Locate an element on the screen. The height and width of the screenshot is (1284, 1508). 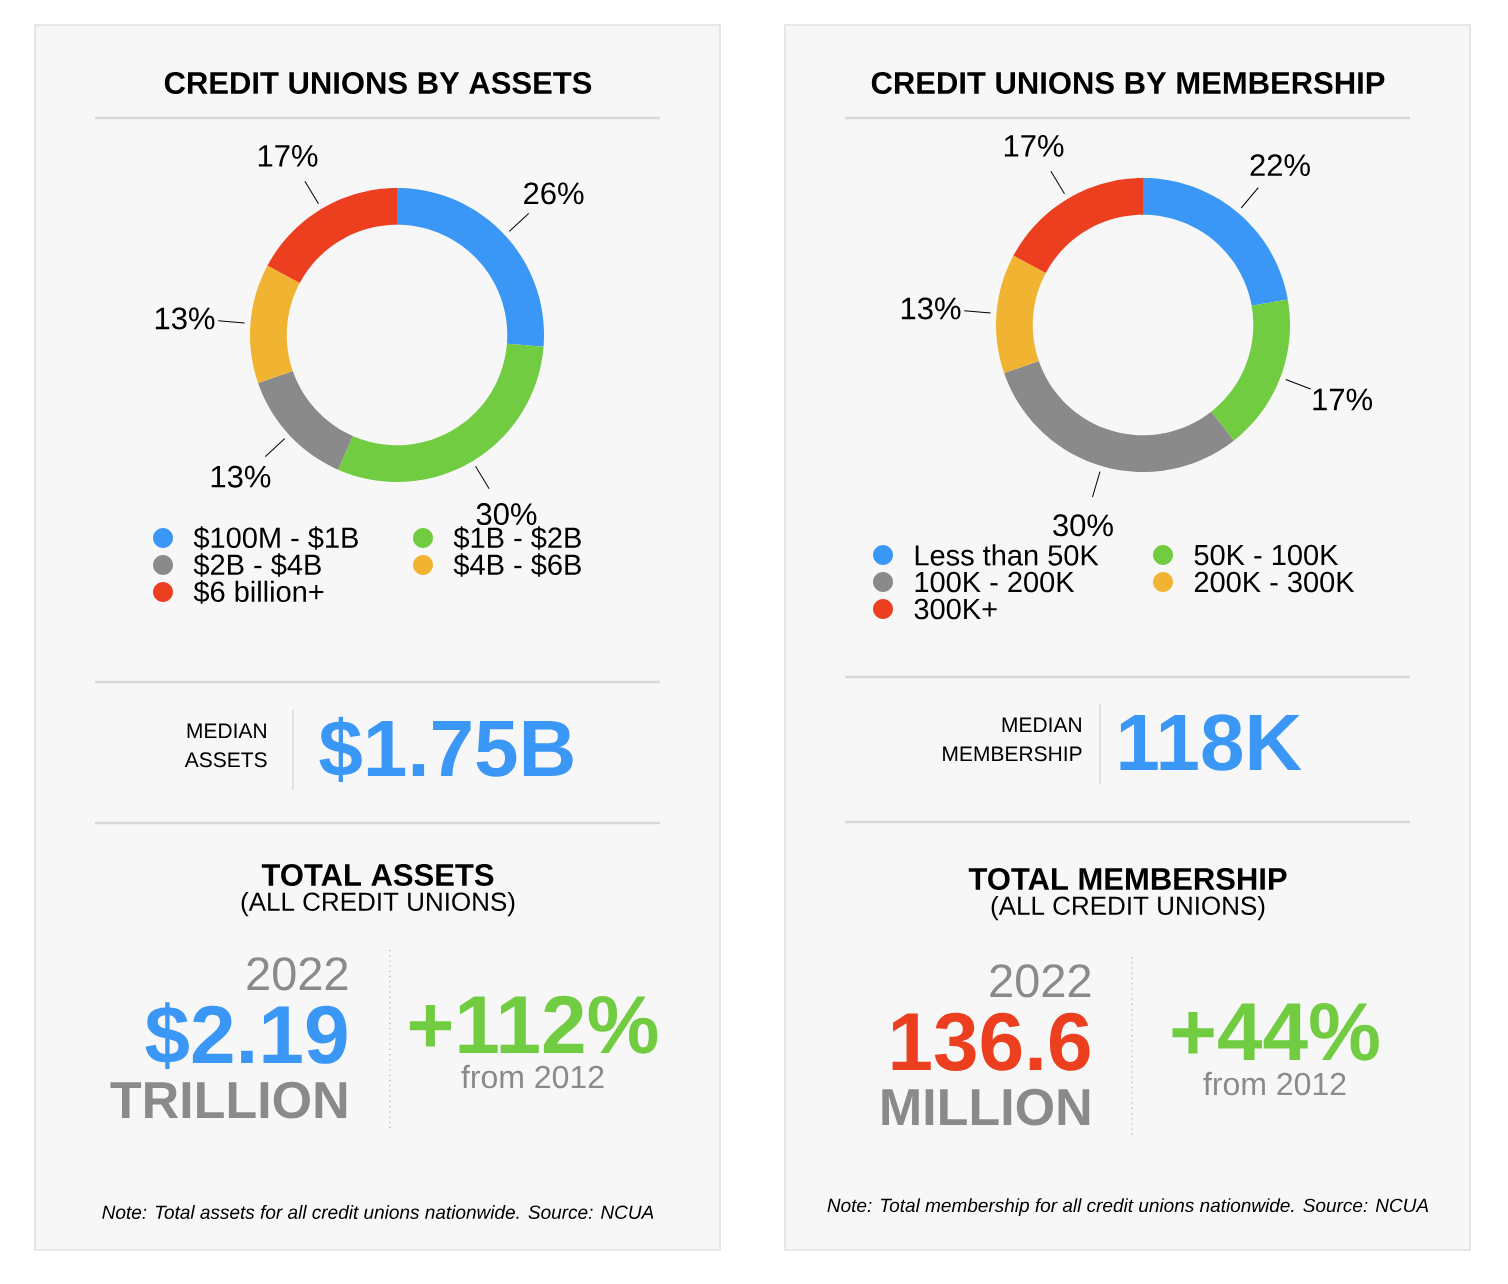
legend-label: Less than 50K is located at coordinates (1007, 555).